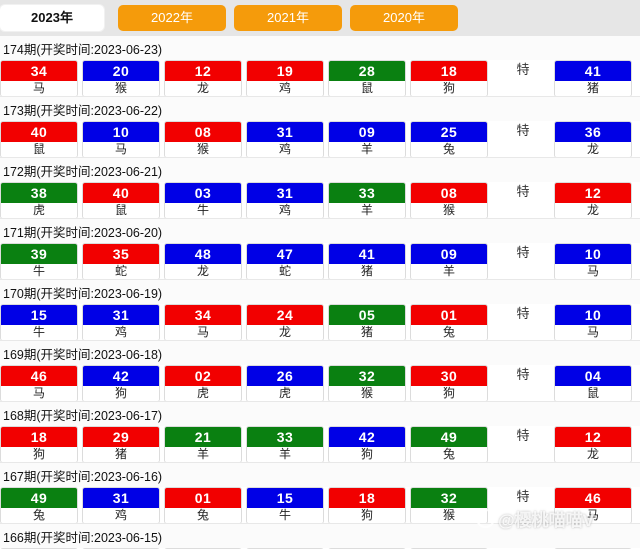  I want to click on ball-cell: 35 蛇, so click(121, 261).